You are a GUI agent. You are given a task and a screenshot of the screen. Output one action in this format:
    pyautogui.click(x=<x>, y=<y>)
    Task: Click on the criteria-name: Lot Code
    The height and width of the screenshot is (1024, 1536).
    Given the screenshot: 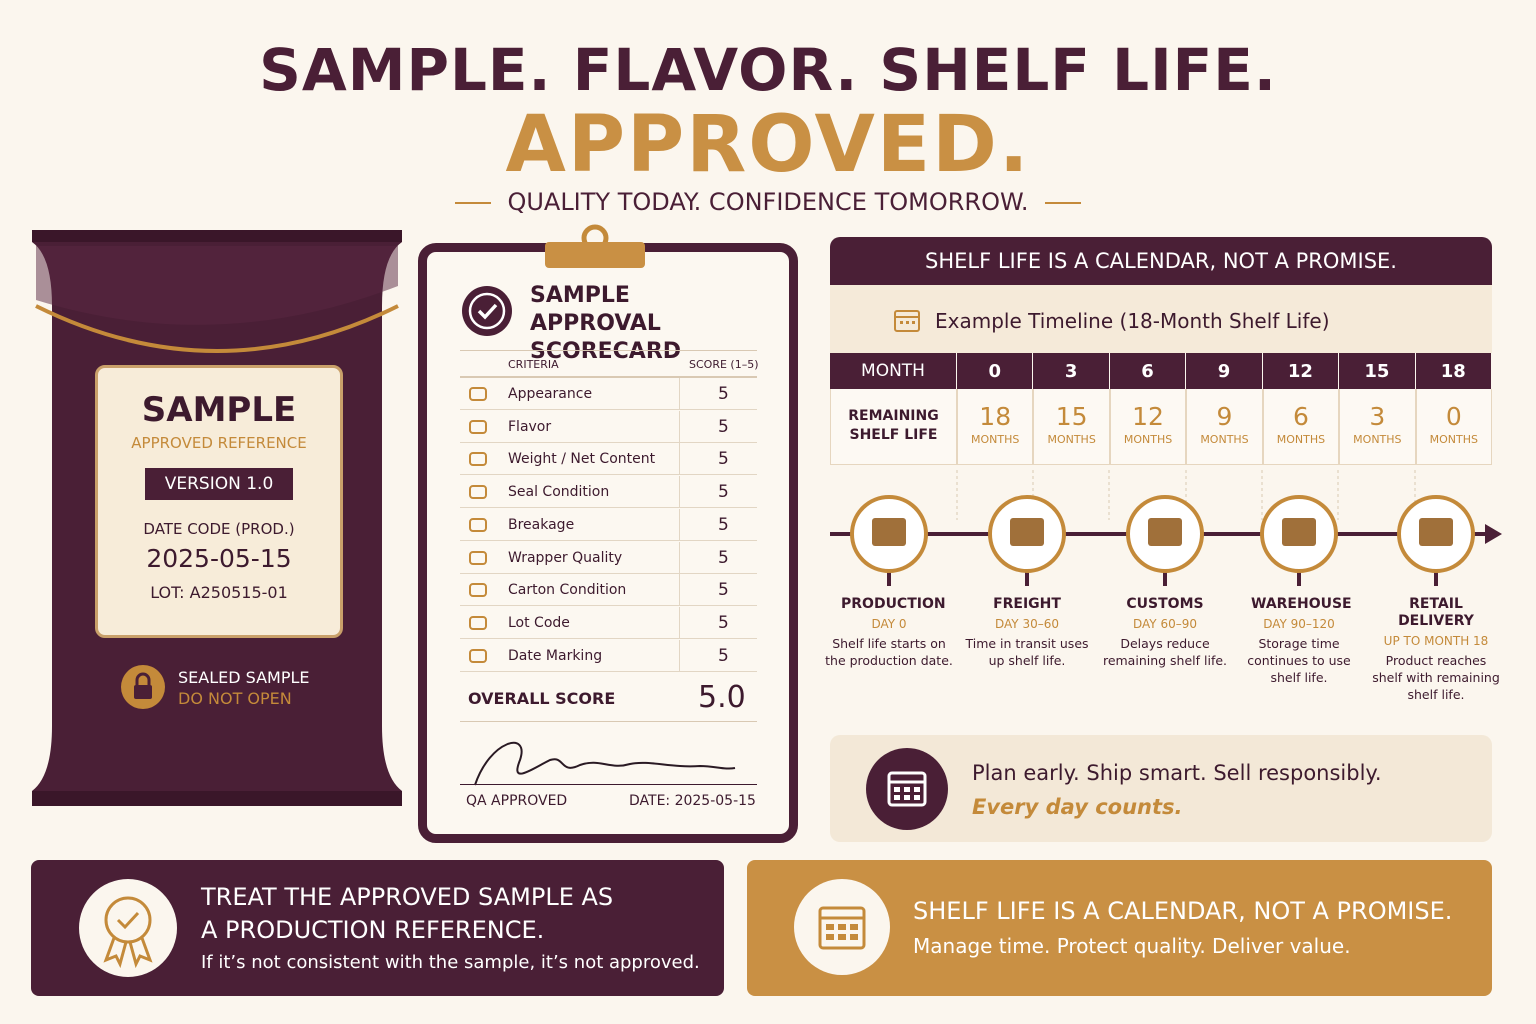 What is the action you would take?
    pyautogui.click(x=539, y=622)
    